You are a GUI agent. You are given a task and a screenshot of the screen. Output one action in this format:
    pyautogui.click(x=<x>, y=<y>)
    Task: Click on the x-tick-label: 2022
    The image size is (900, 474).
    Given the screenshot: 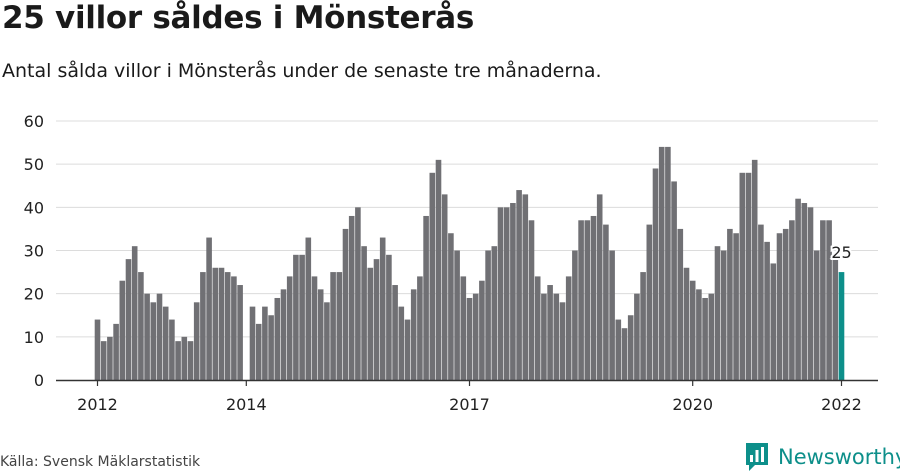 What is the action you would take?
    pyautogui.click(x=841, y=404)
    